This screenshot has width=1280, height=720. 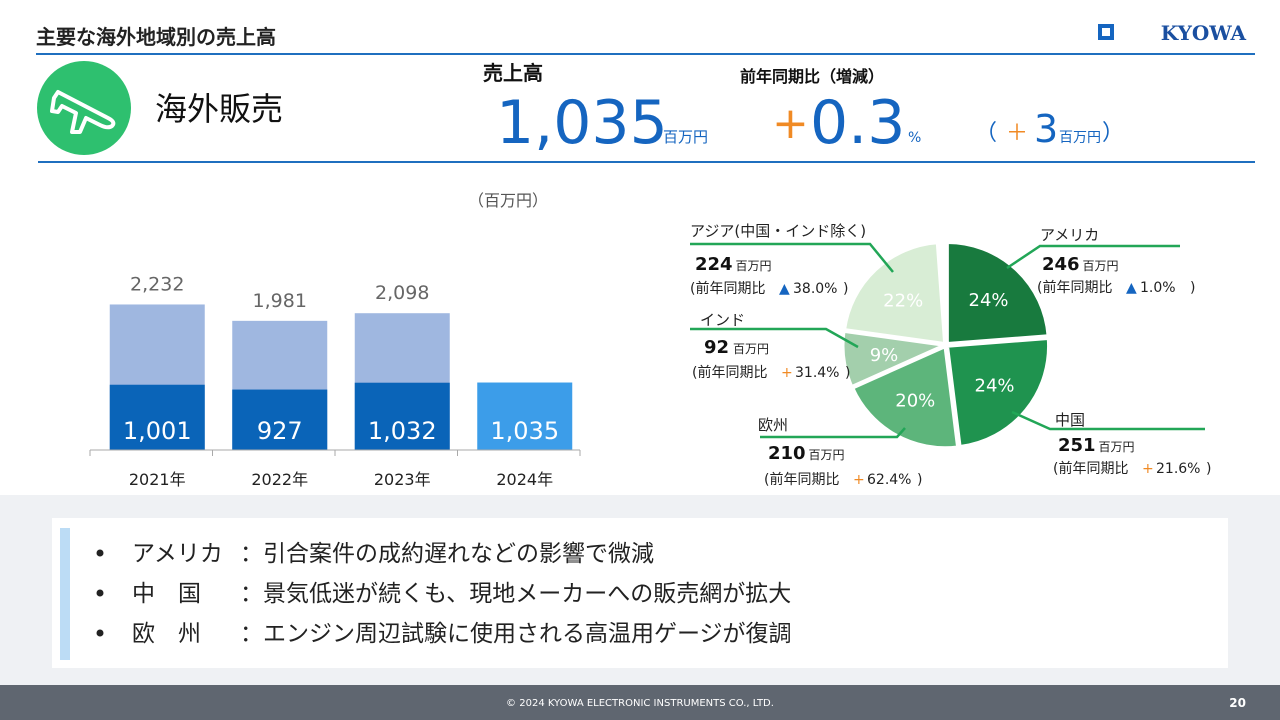 I want to click on region-value: 224, so click(x=714, y=264).